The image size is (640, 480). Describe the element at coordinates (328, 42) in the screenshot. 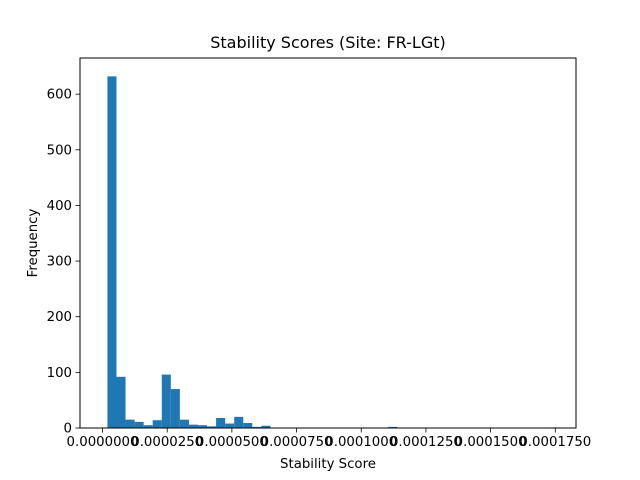

I see `chart-title: Stability Scores (Site: FR-LGt)` at that location.